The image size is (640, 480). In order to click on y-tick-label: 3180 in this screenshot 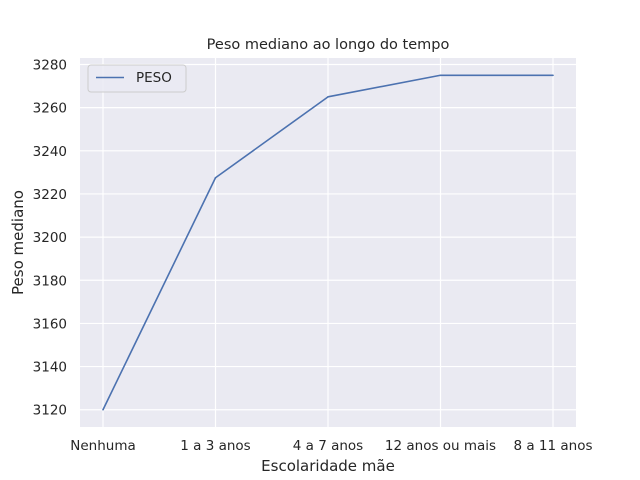, I will do `click(50, 281)`.